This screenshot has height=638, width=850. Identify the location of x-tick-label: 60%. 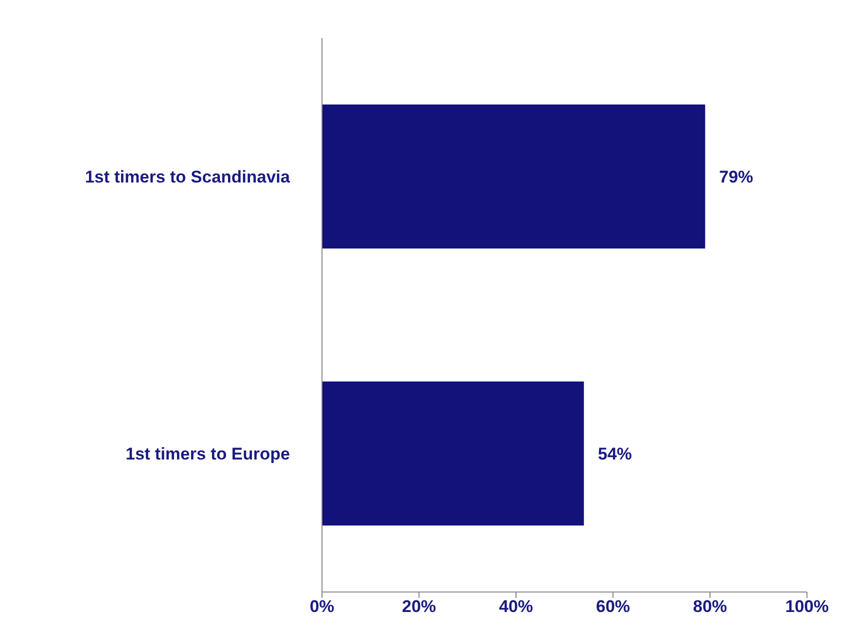
(613, 606).